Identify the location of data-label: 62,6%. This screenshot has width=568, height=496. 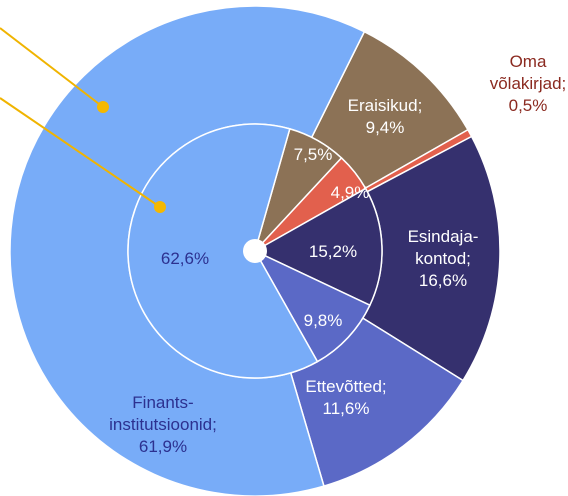
(185, 258).